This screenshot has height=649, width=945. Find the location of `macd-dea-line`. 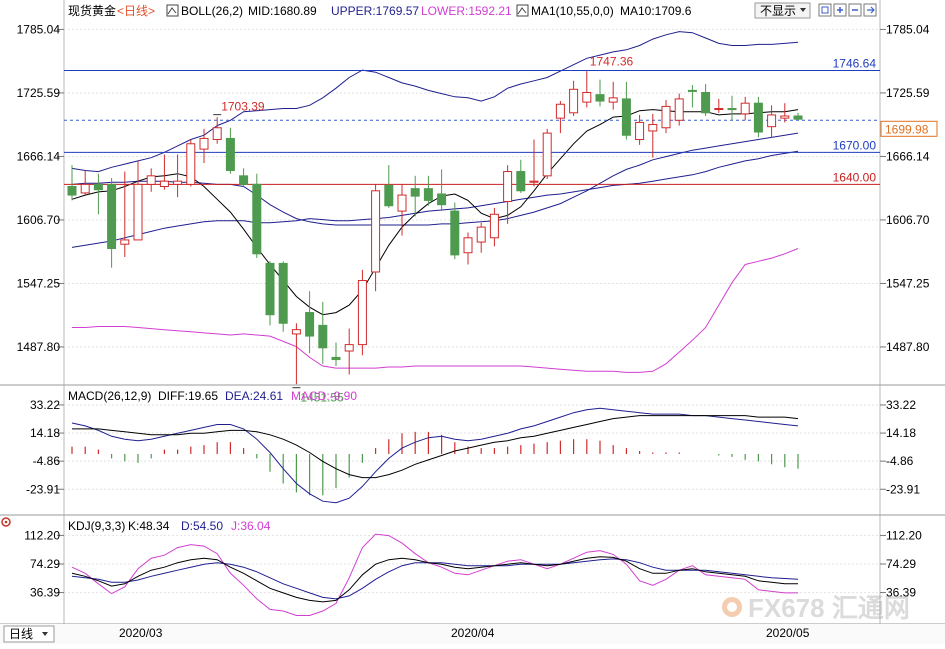

macd-dea-line is located at coordinates (435, 447).